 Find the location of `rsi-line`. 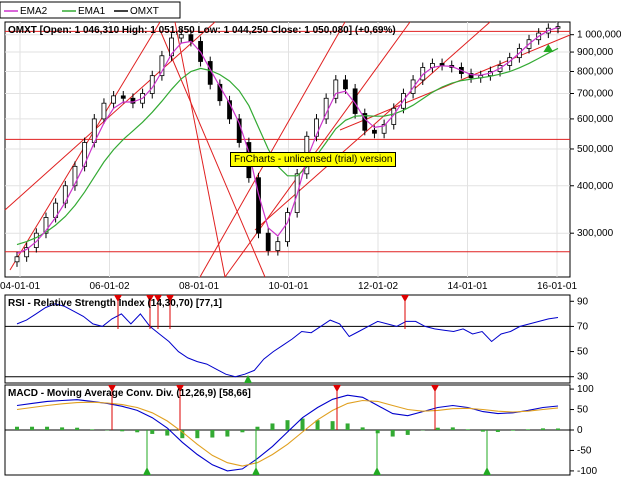

rsi-line is located at coordinates (287, 340).